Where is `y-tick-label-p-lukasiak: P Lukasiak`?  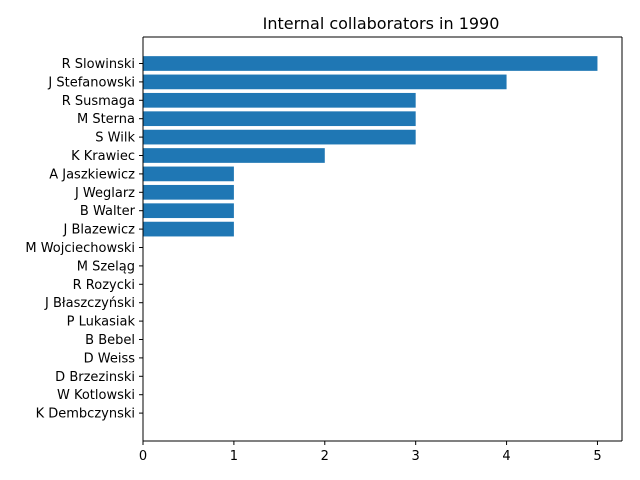
y-tick-label-p-lukasiak: P Lukasiak is located at coordinates (101, 322).